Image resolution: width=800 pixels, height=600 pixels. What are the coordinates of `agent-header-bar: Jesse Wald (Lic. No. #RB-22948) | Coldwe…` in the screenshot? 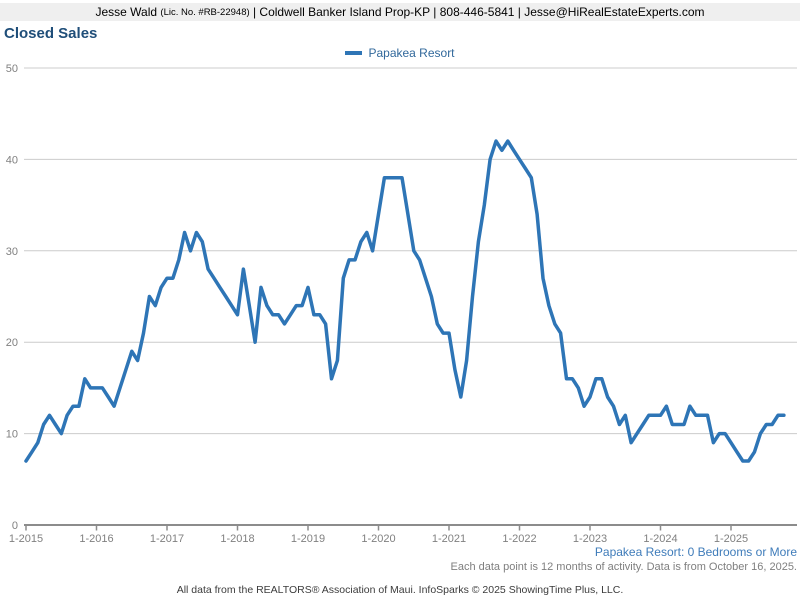 It's located at (400, 12).